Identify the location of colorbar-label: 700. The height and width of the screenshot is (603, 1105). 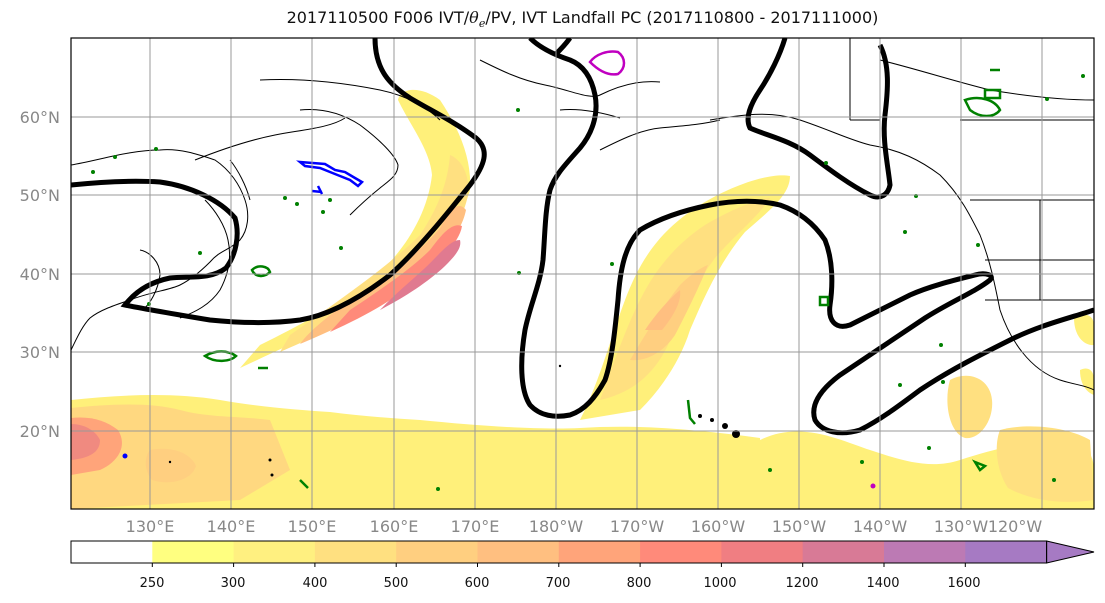
(558, 583).